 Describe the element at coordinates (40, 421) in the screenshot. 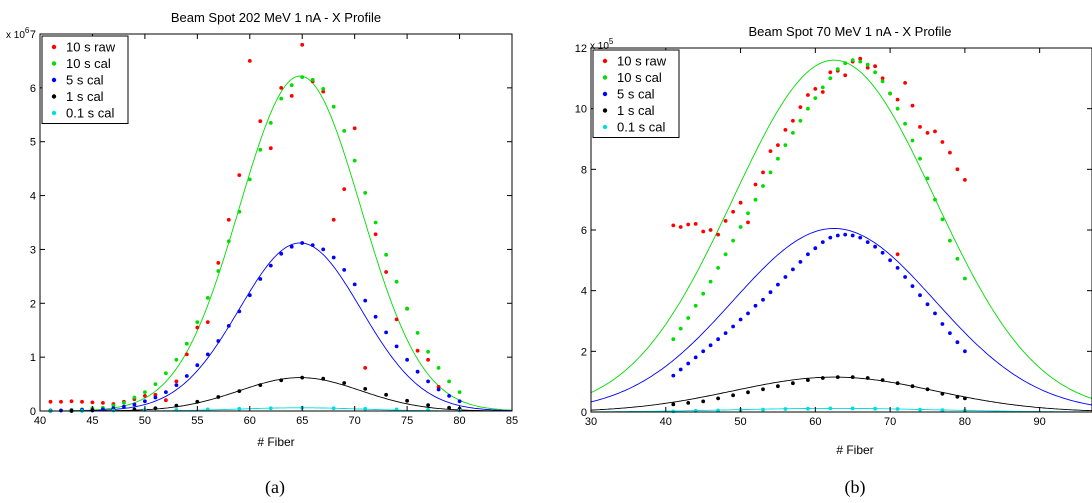

I see `x-tick-label: 40` at that location.